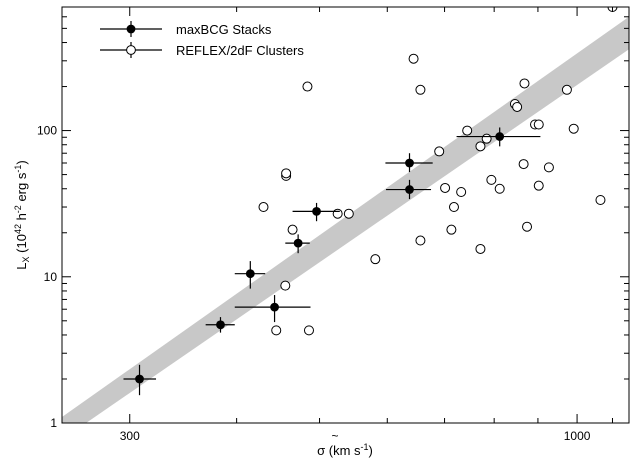 This screenshot has width=641, height=463. Describe the element at coordinates (21, 188) in the screenshot. I see `y-label-unit: erg s` at that location.